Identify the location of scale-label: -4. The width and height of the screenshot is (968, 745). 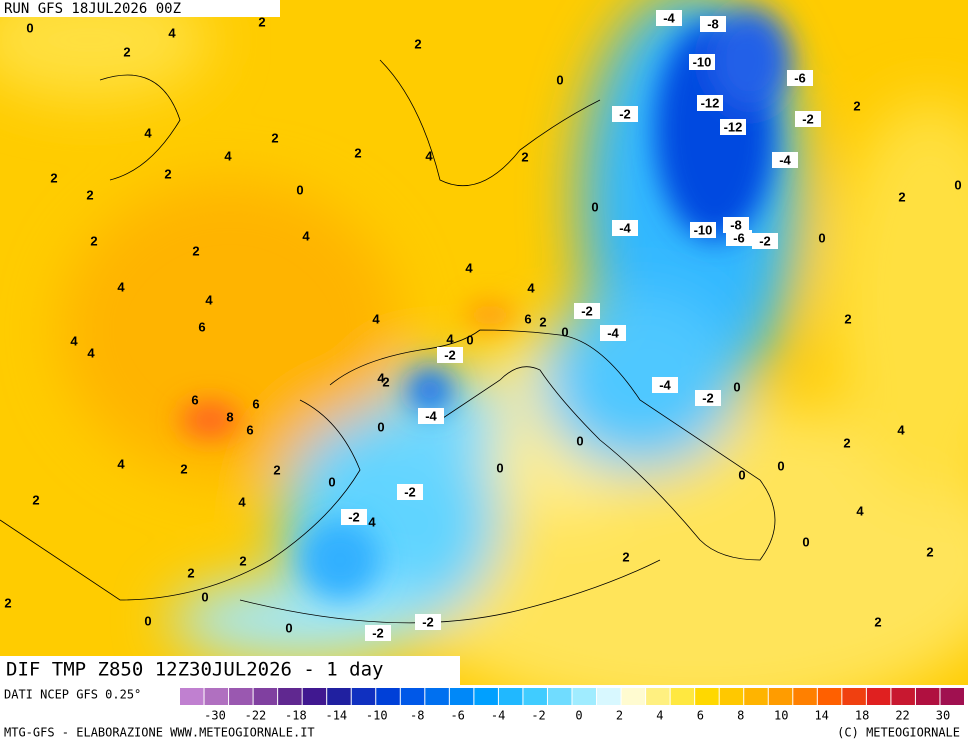
(498, 716).